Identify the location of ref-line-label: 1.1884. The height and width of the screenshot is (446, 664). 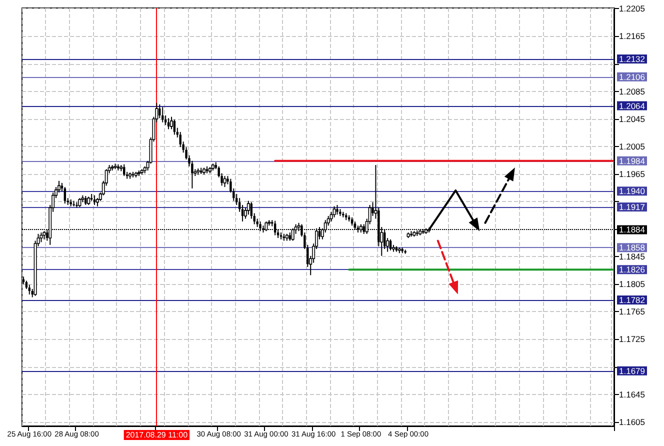
(632, 229).